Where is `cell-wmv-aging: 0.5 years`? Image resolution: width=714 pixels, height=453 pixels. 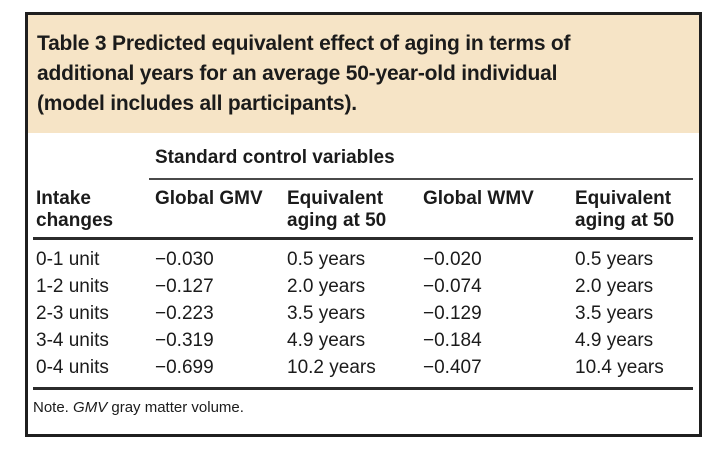
cell-wmv-aging: 0.5 years is located at coordinates (614, 259).